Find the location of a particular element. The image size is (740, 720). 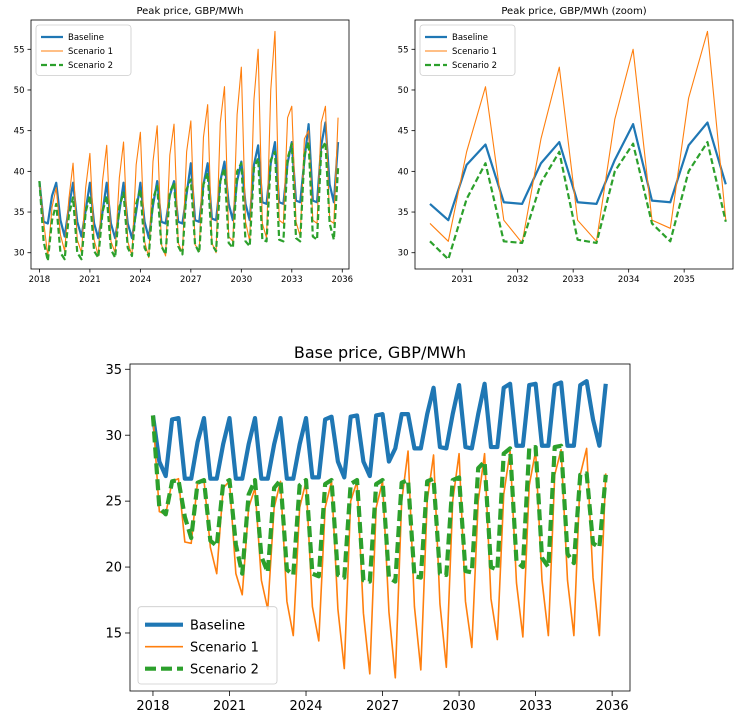

chart-title: Peak price, GBP/MWh is located at coordinates (189, 11).